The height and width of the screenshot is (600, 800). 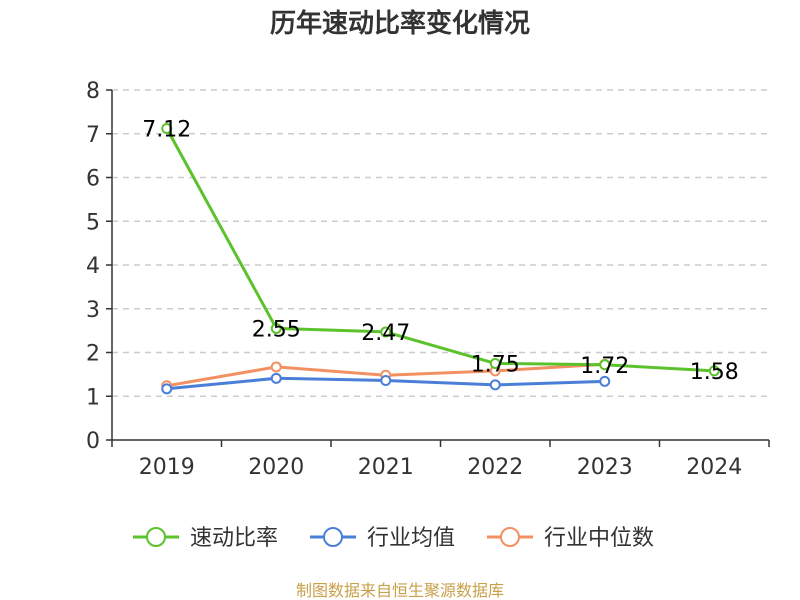 What do you see at coordinates (93, 310) in the screenshot?
I see `y-tick-label: 3` at bounding box center [93, 310].